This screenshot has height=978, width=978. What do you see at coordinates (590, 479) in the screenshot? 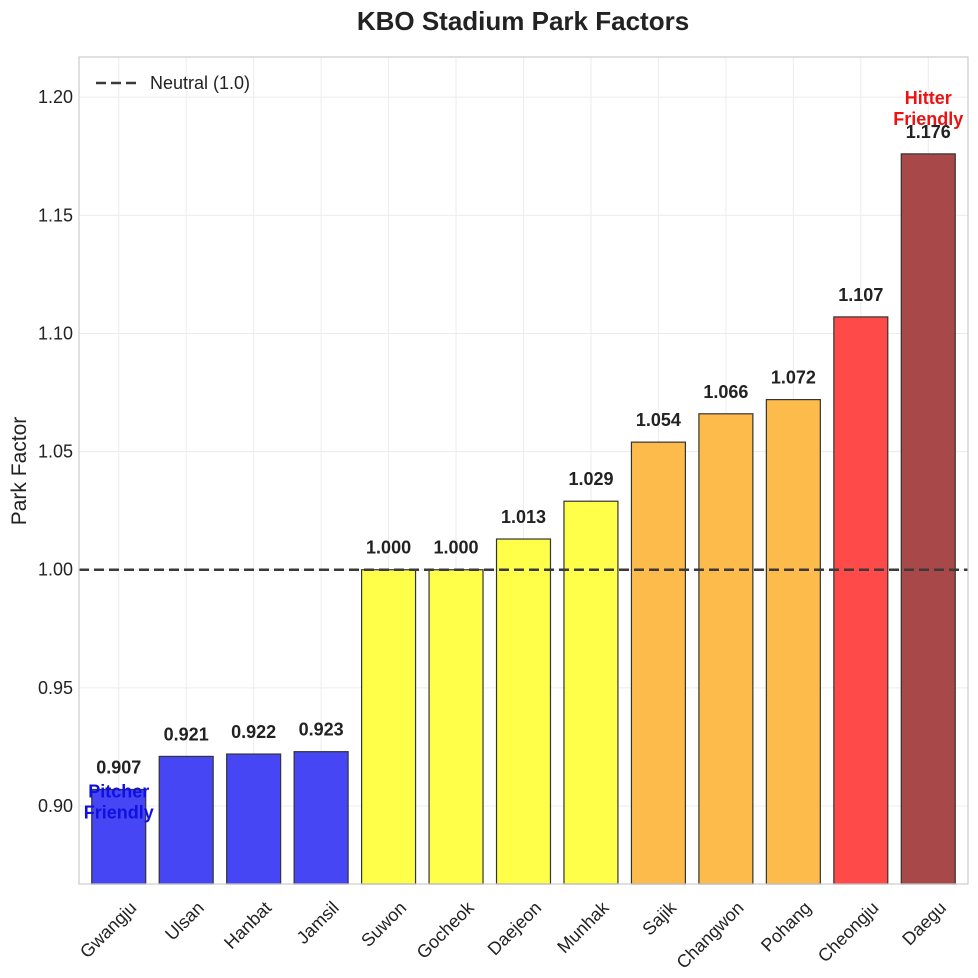
I see `value-label: 1.029` at bounding box center [590, 479].